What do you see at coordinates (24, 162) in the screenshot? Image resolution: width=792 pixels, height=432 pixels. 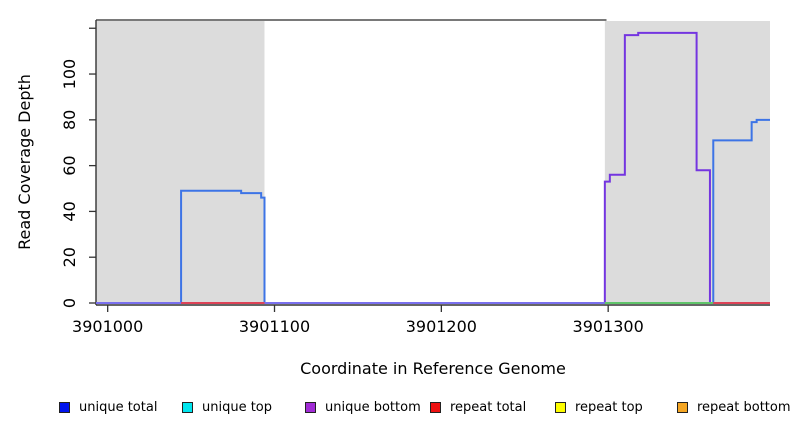 I see `y-axis-title: Read Coverage Depth` at bounding box center [24, 162].